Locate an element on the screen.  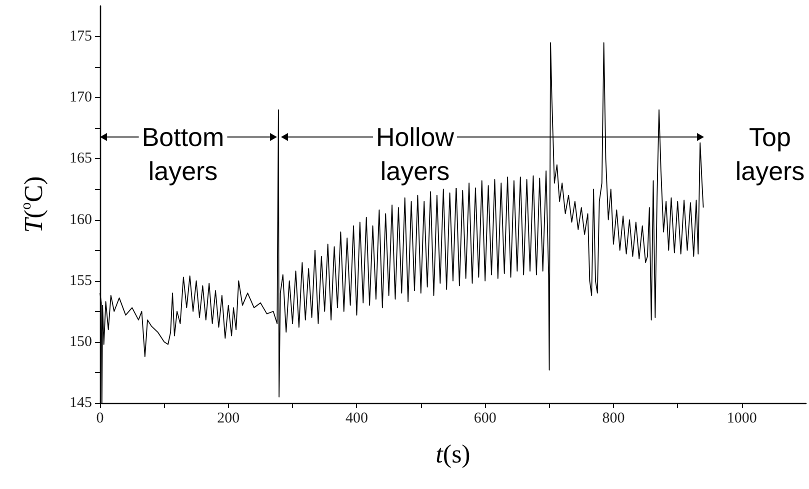
y-tick-label: 165 is located at coordinates (81, 158).